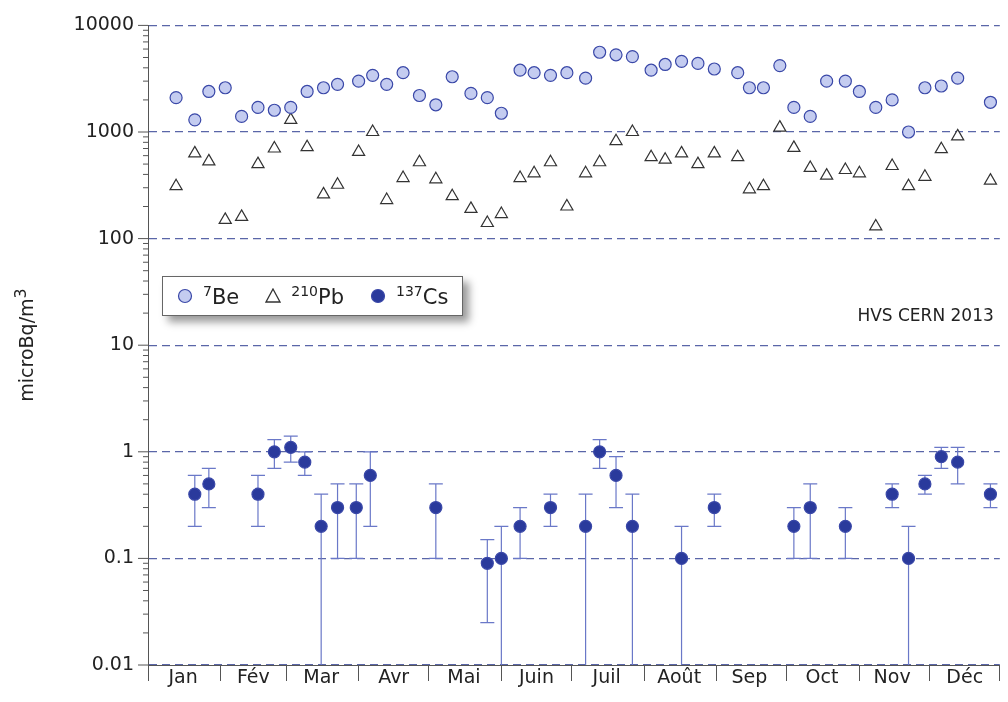 Image resolution: width=1008 pixels, height=702 pixels. What do you see at coordinates (464, 676) in the screenshot?
I see `x-tick-label: Mai` at bounding box center [464, 676].